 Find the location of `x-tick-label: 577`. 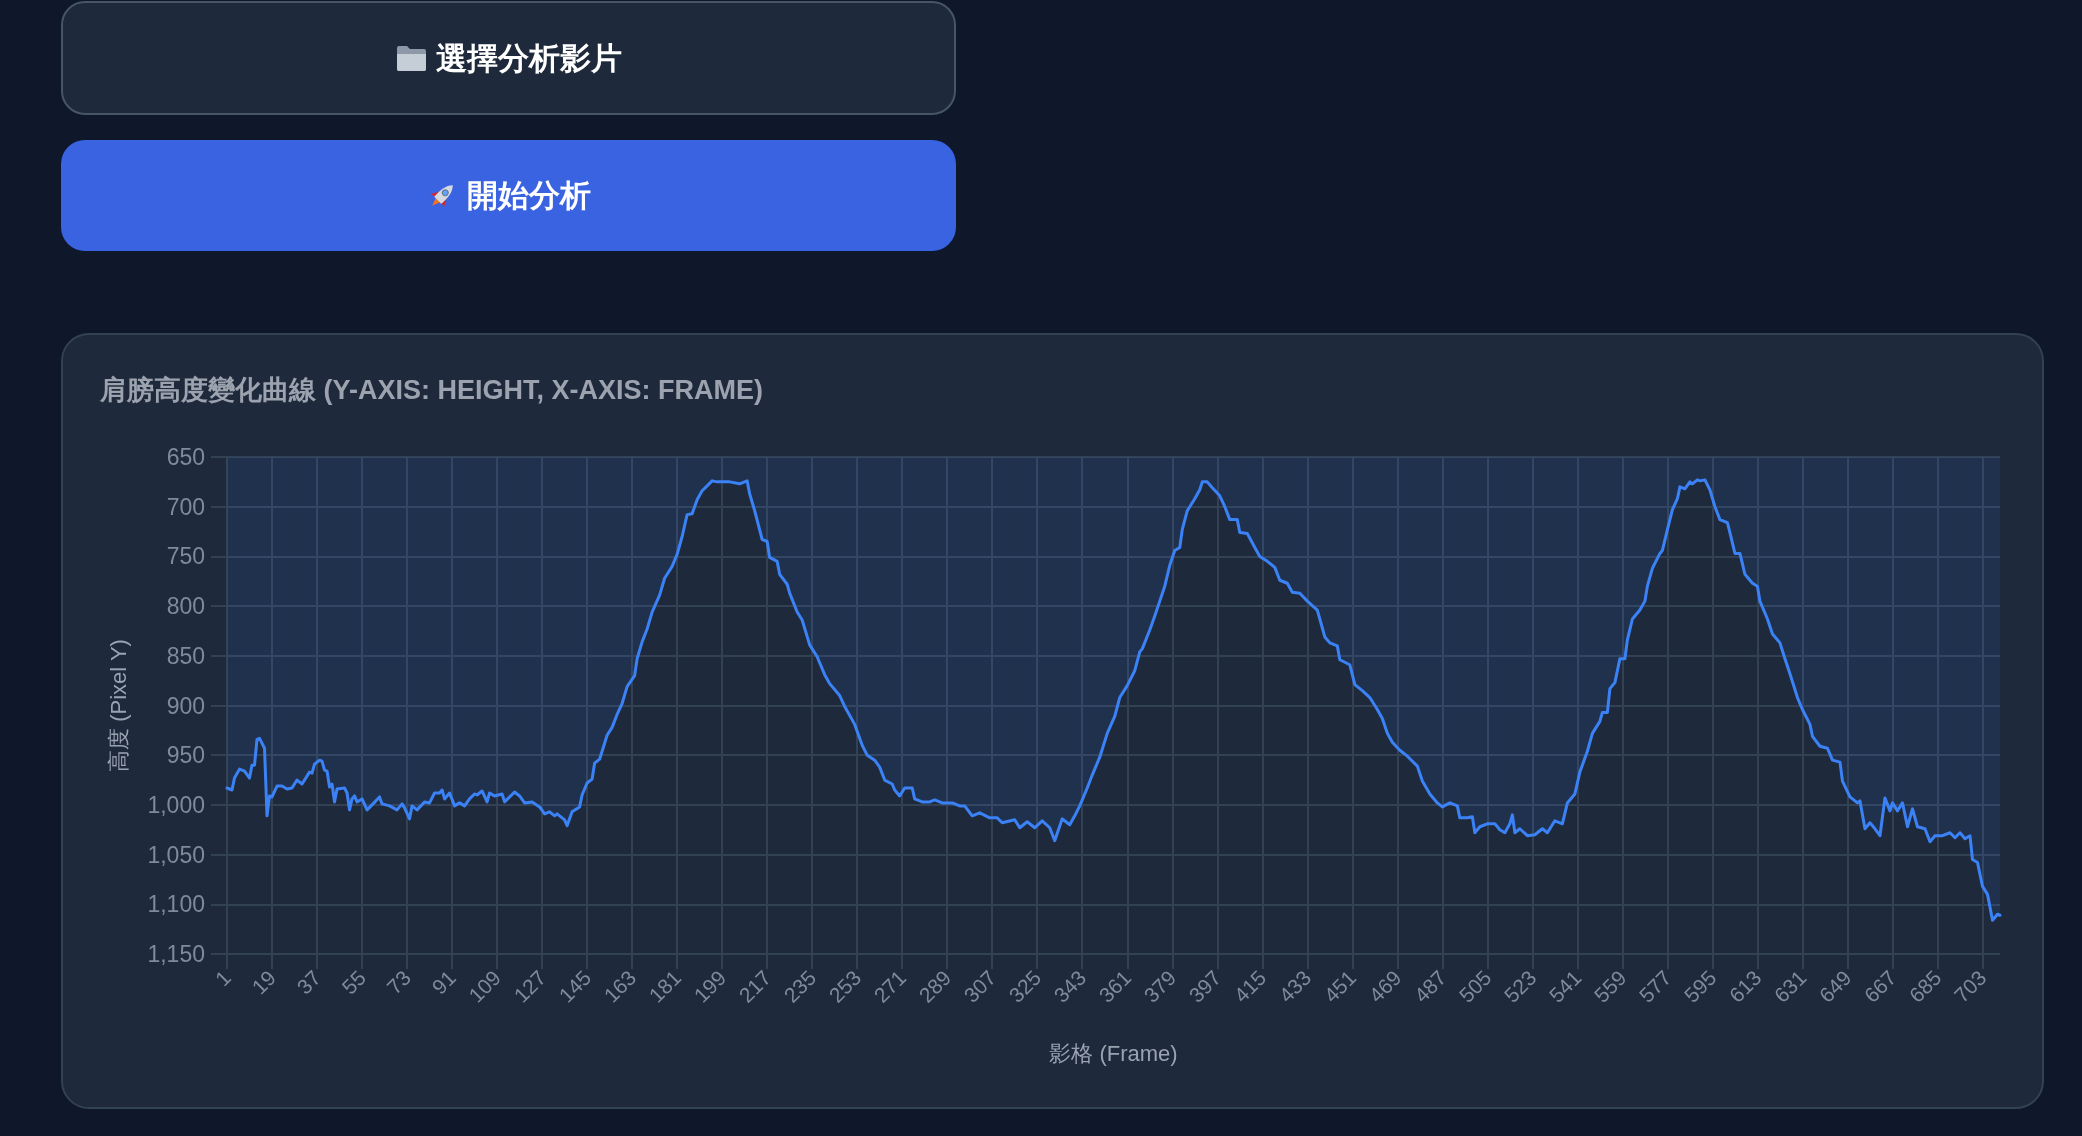

x-tick-label: 577 is located at coordinates (1655, 986).